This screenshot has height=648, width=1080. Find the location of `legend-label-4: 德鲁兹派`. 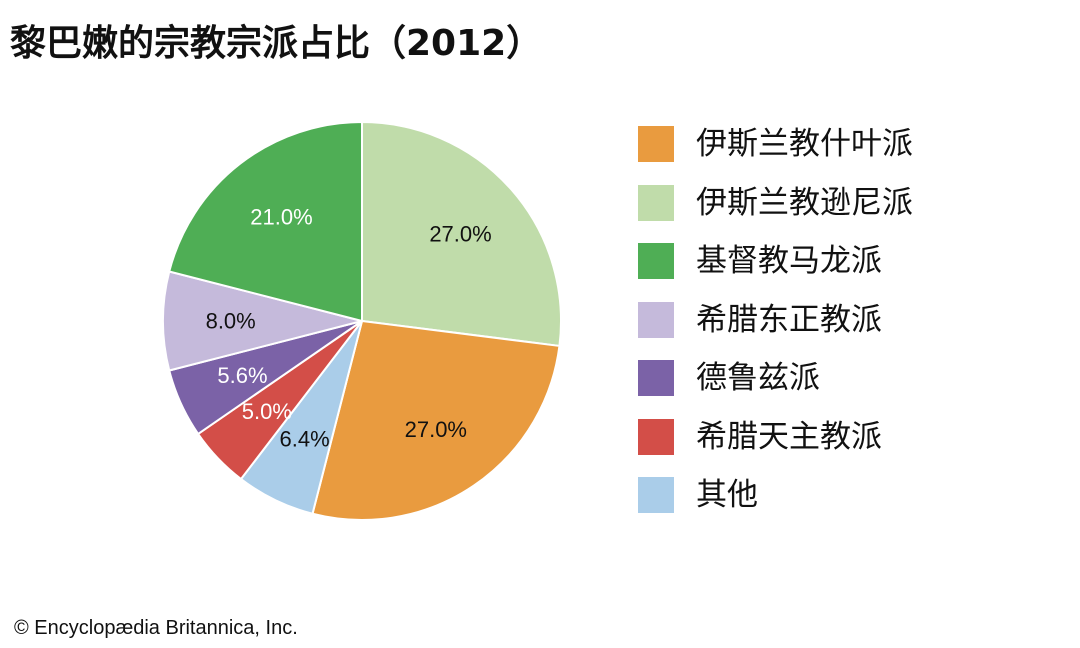

legend-label-4: 德鲁兹派 is located at coordinates (758, 378).